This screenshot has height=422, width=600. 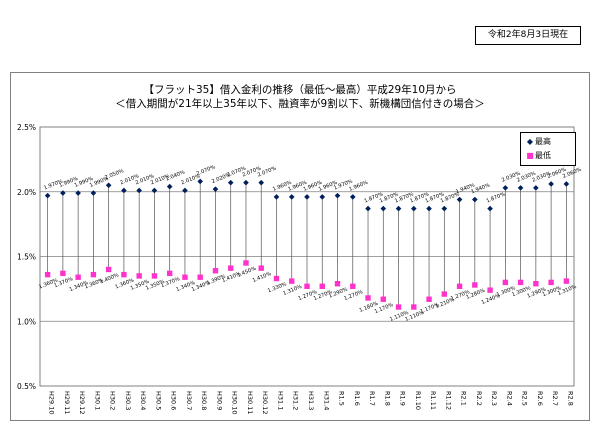 What do you see at coordinates (528, 35) in the screenshot?
I see `as-of-date-box: 令和2年8月3日現在` at bounding box center [528, 35].